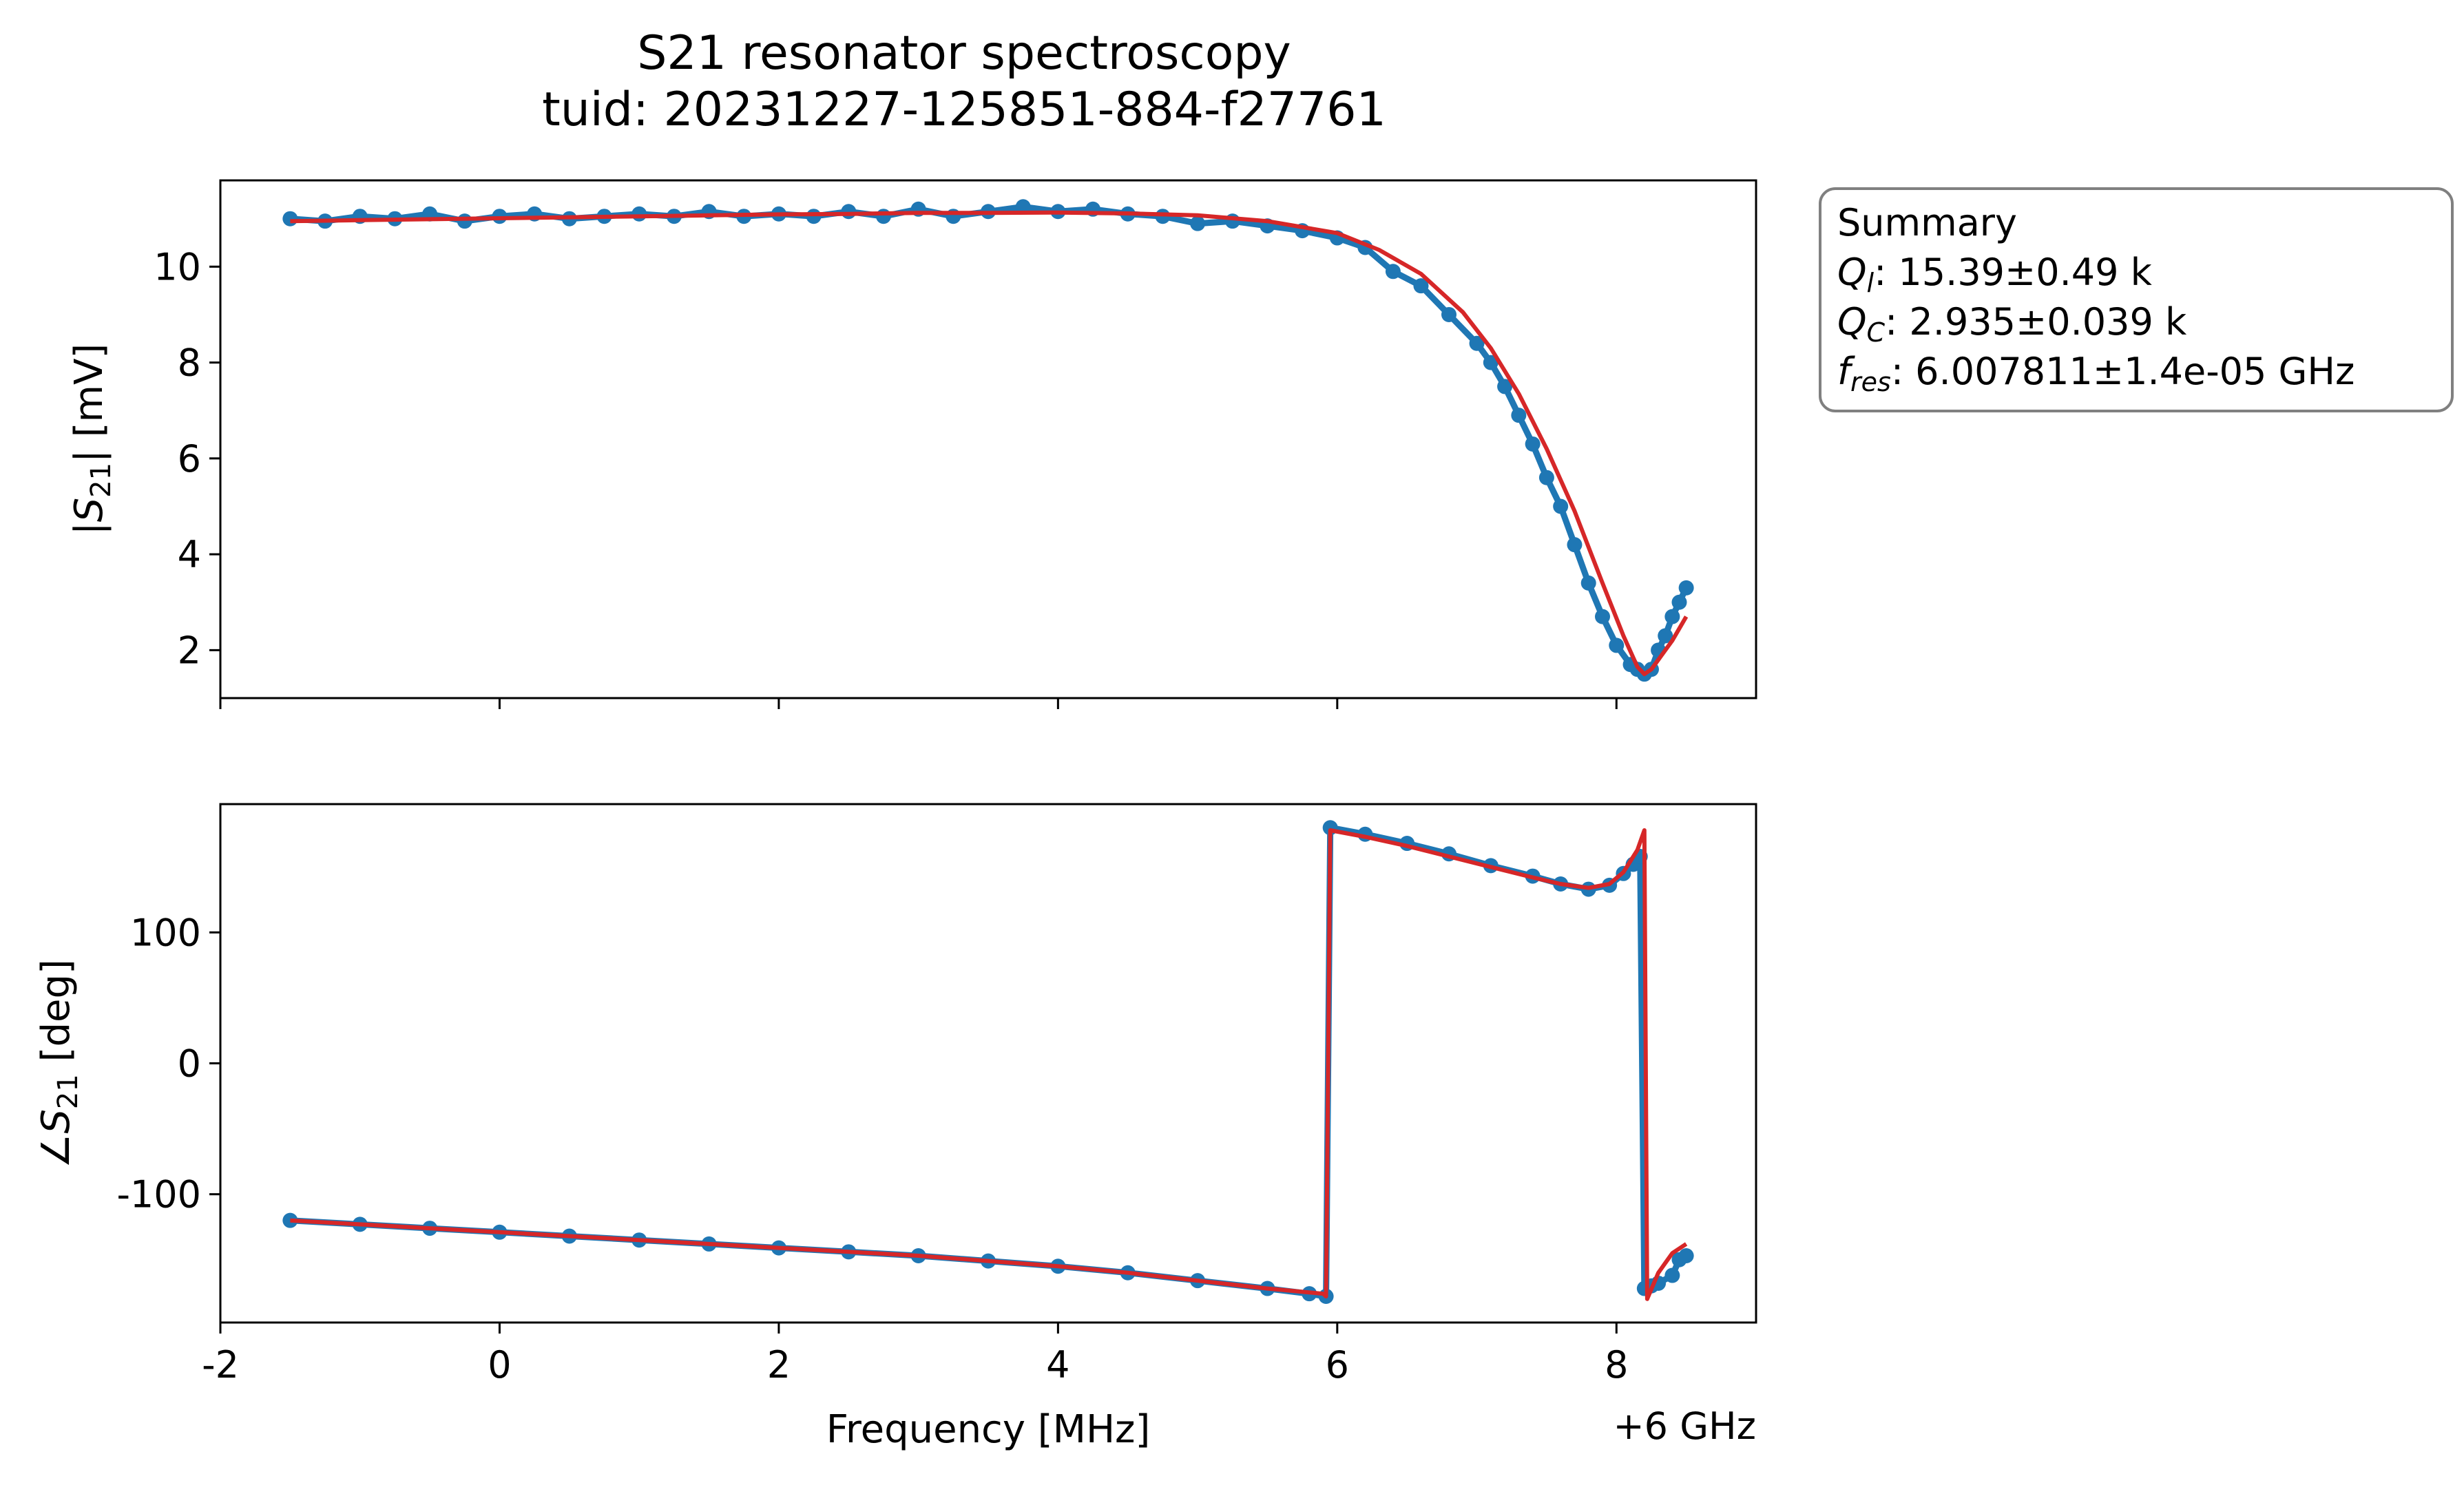 This screenshot has height=1485, width=2464. I want to click on summary-fres-line: fres: 6.007811±1.4e-05 GHz, so click(2096, 373).